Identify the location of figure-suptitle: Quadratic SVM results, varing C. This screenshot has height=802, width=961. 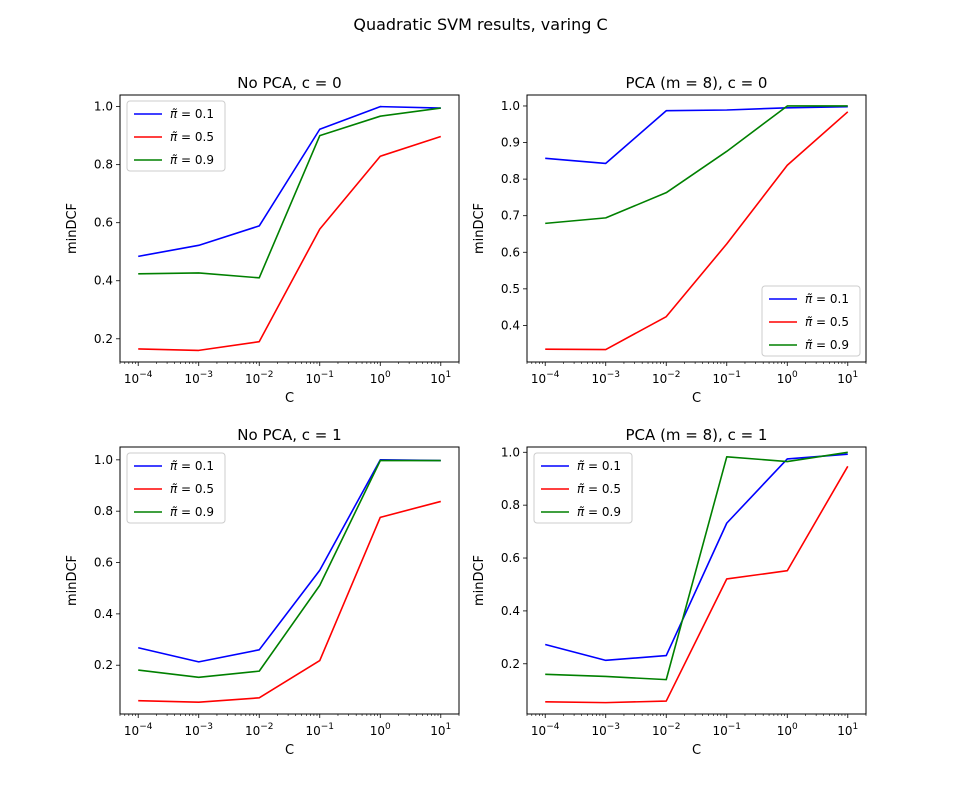
(480, 24).